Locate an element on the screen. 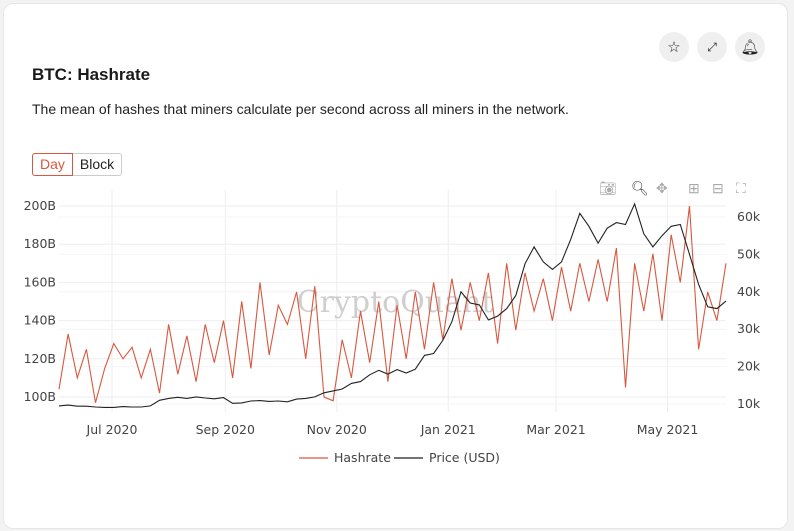 The height and width of the screenshot is (531, 794). y-left-tick-label: 140B is located at coordinates (40, 320).